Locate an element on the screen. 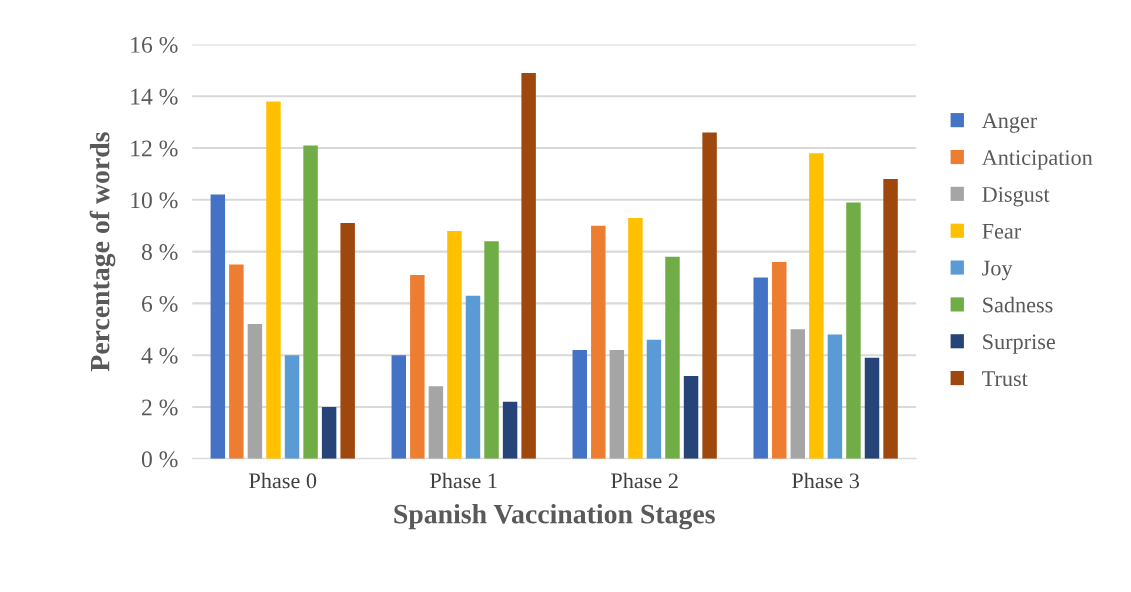 Image resolution: width=1131 pixels, height=592 pixels. y-tick-label: 2 % is located at coordinates (160, 407).